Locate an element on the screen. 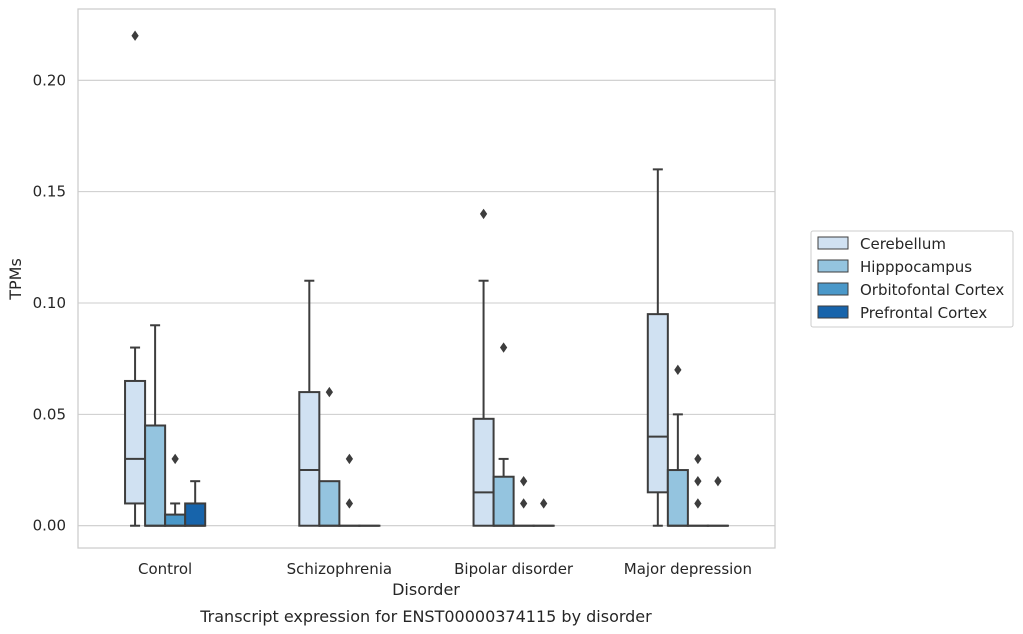 The image size is (1023, 634). y-tick-label: 0.05 is located at coordinates (49, 414).